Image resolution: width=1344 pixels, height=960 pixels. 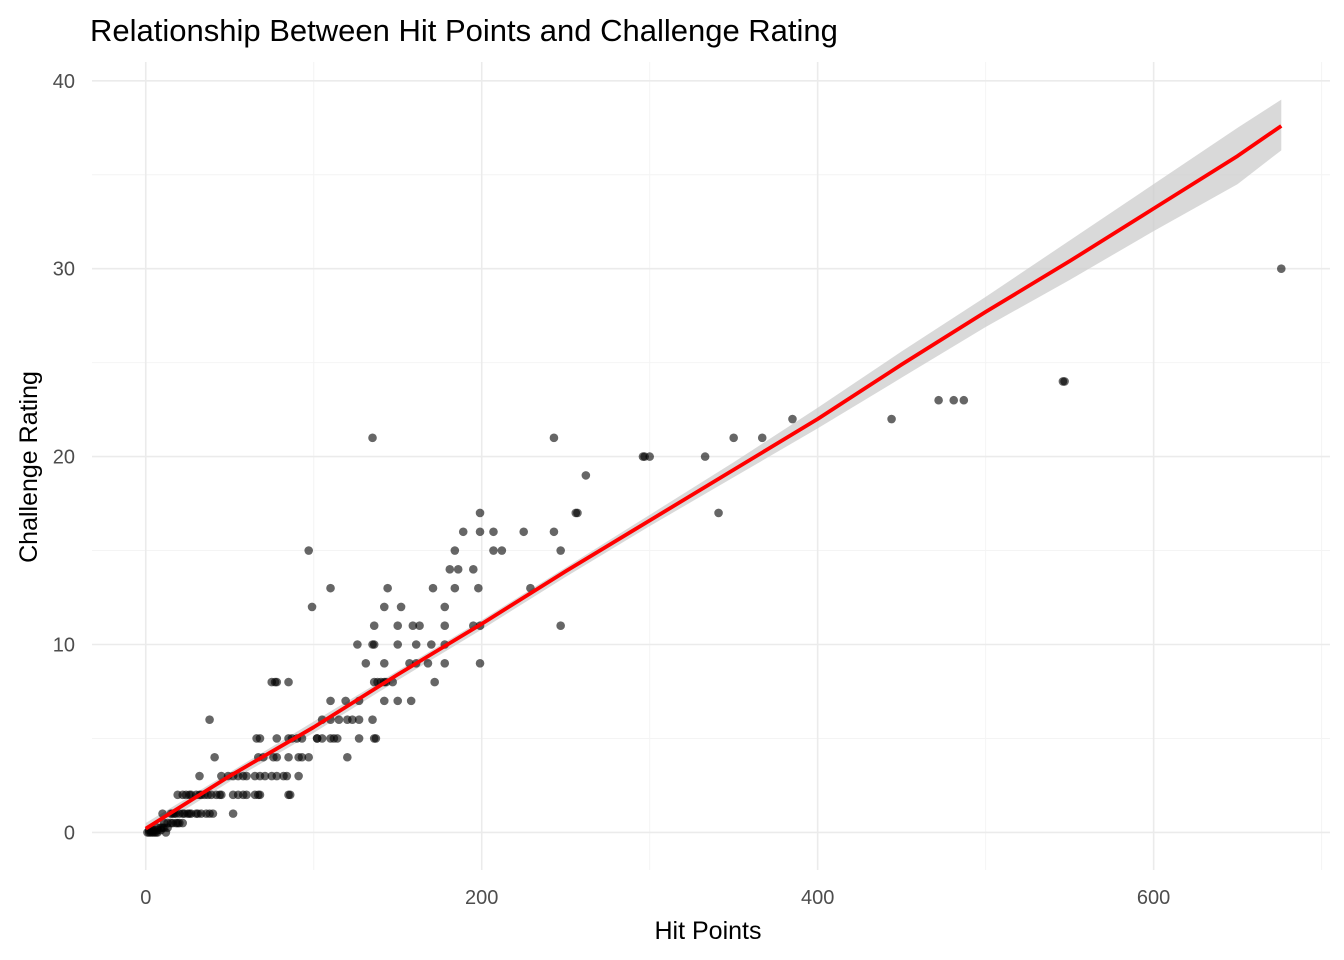 What do you see at coordinates (655, 898) in the screenshot?
I see `x-axis-ticks: 0 200 400 600` at bounding box center [655, 898].